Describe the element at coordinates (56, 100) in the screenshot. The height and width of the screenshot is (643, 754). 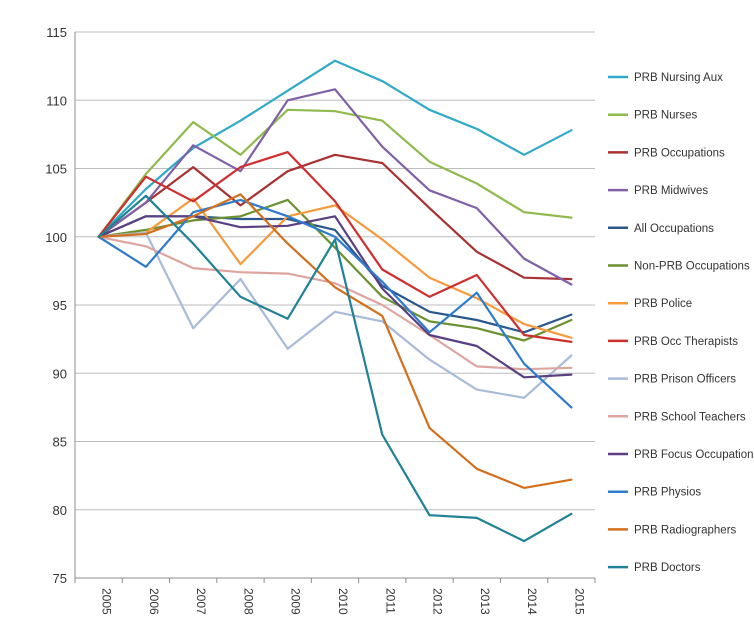
I see `y-tick-label: 110` at that location.